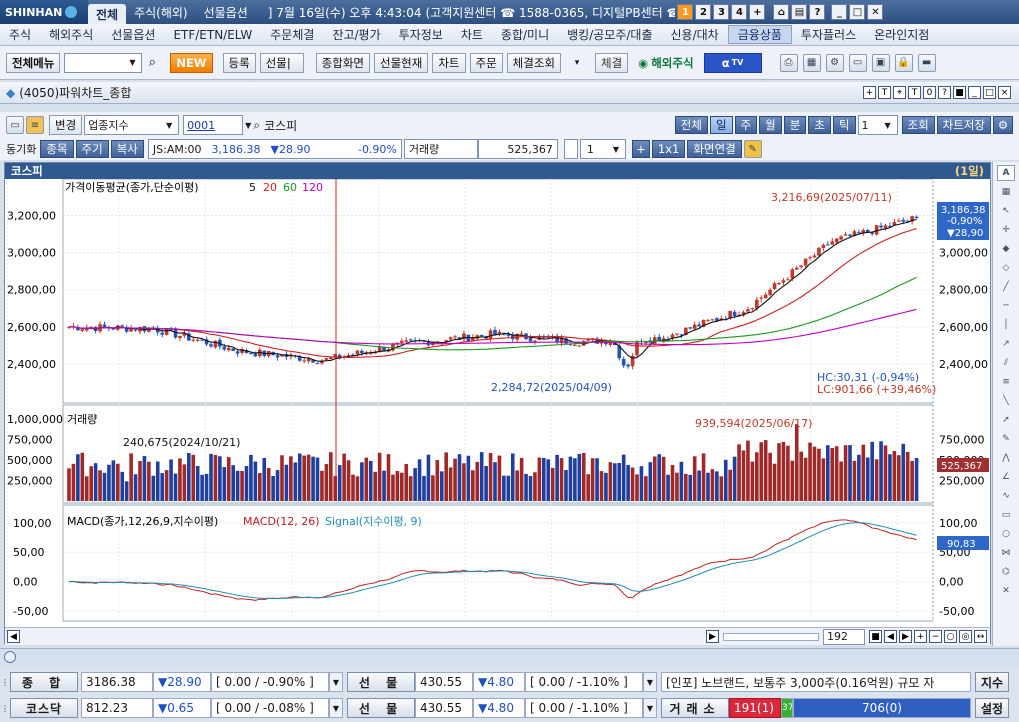 This screenshot has height=722, width=1019. What do you see at coordinates (1006, 173) in the screenshot?
I see `text-tool-icon: A` at bounding box center [1006, 173].